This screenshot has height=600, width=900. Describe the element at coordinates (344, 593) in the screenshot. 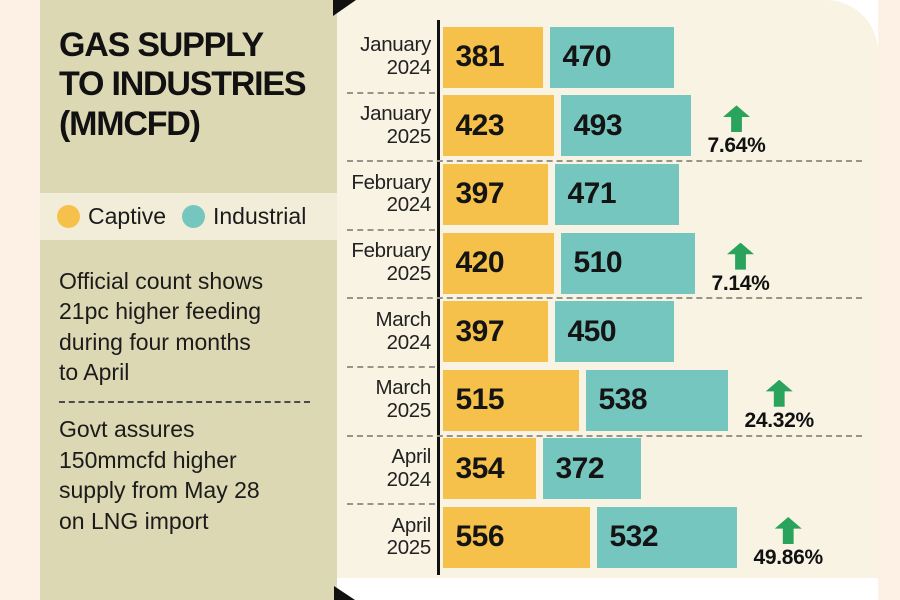

I see `corner-fold-bottom-icon` at that location.